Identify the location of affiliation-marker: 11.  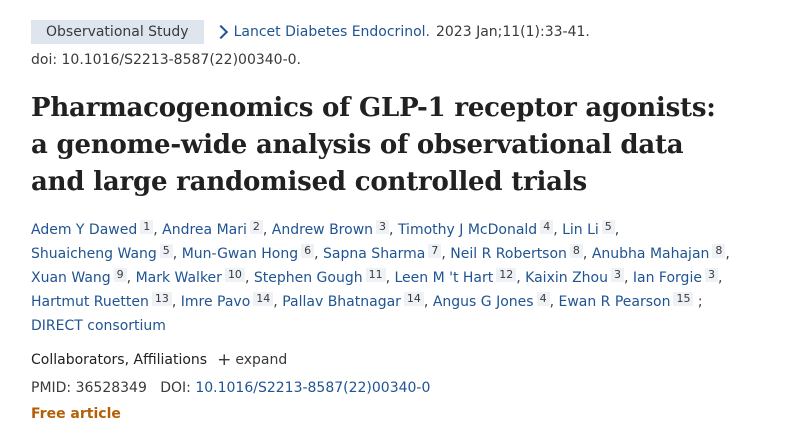
(375, 275).